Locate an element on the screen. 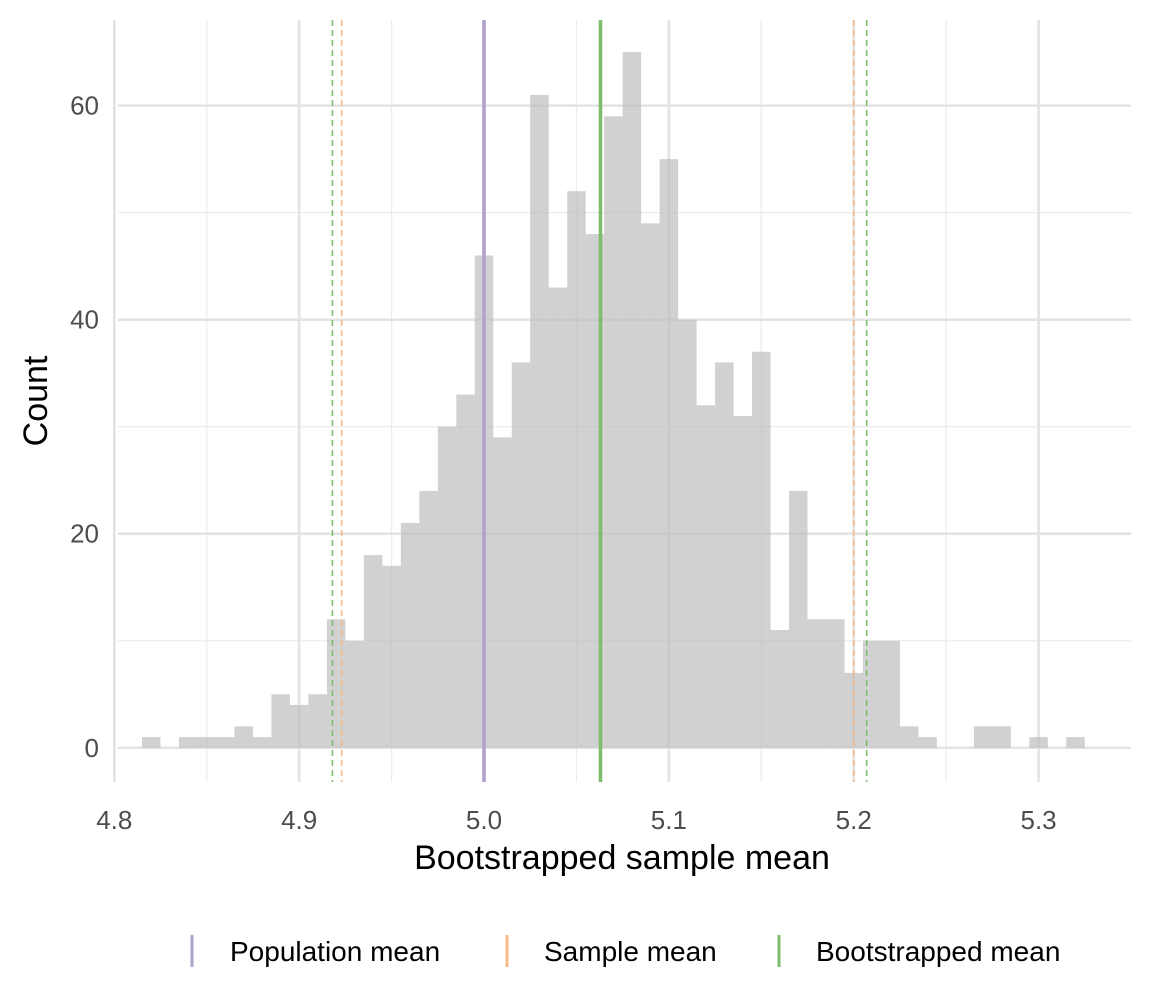 The height and width of the screenshot is (1008, 1152). y-tick-label: 0 is located at coordinates (92, 748).